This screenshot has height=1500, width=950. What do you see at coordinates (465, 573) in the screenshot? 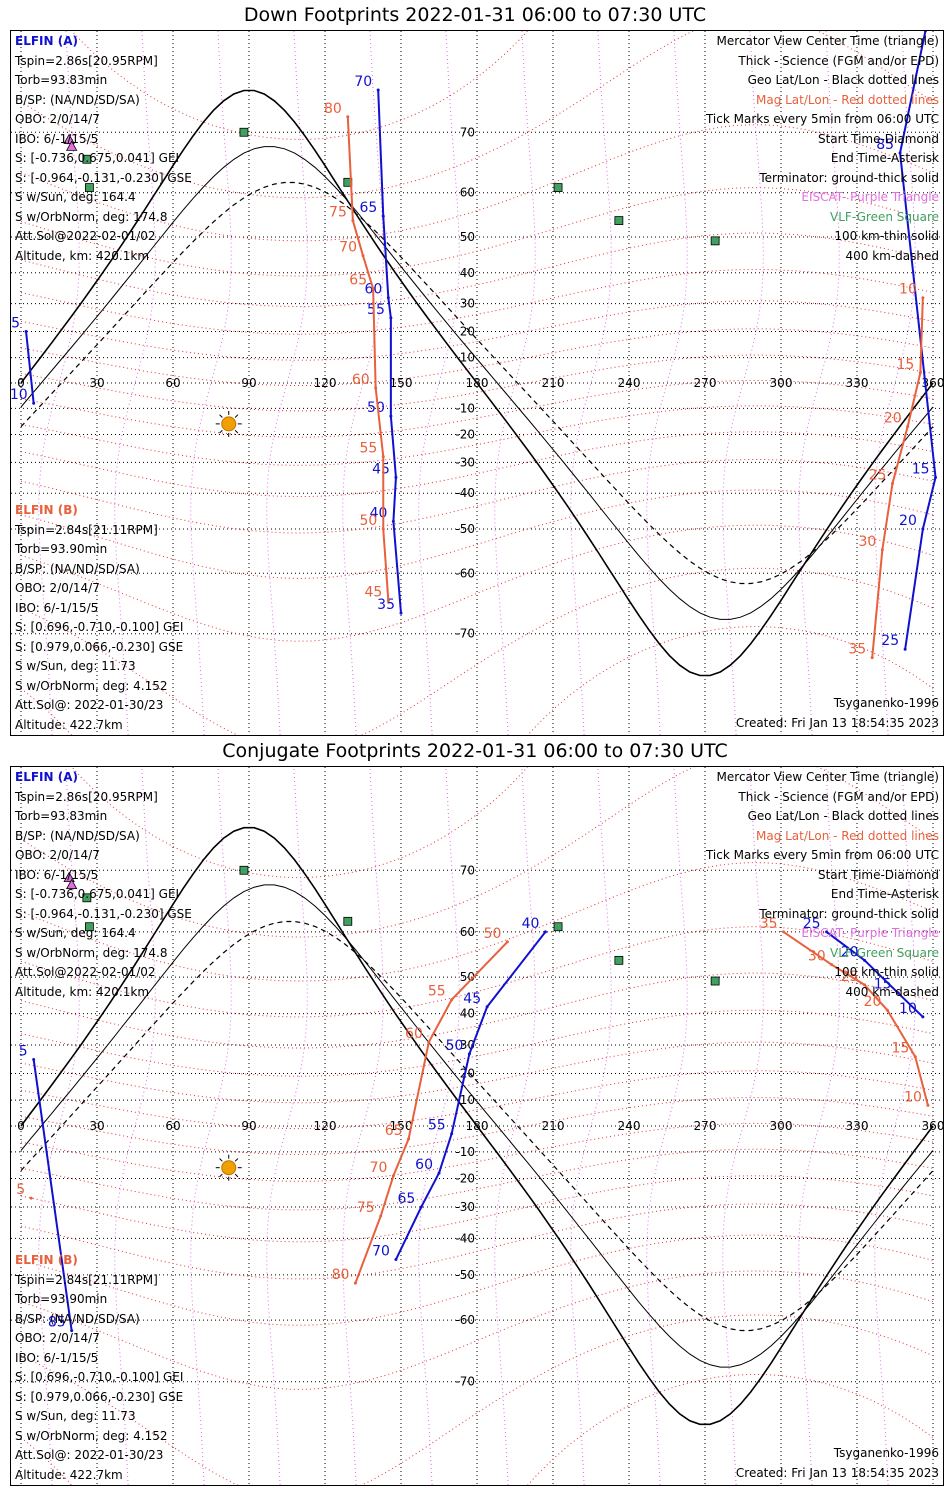
I see `lat-tick-label: -60` at bounding box center [465, 573].